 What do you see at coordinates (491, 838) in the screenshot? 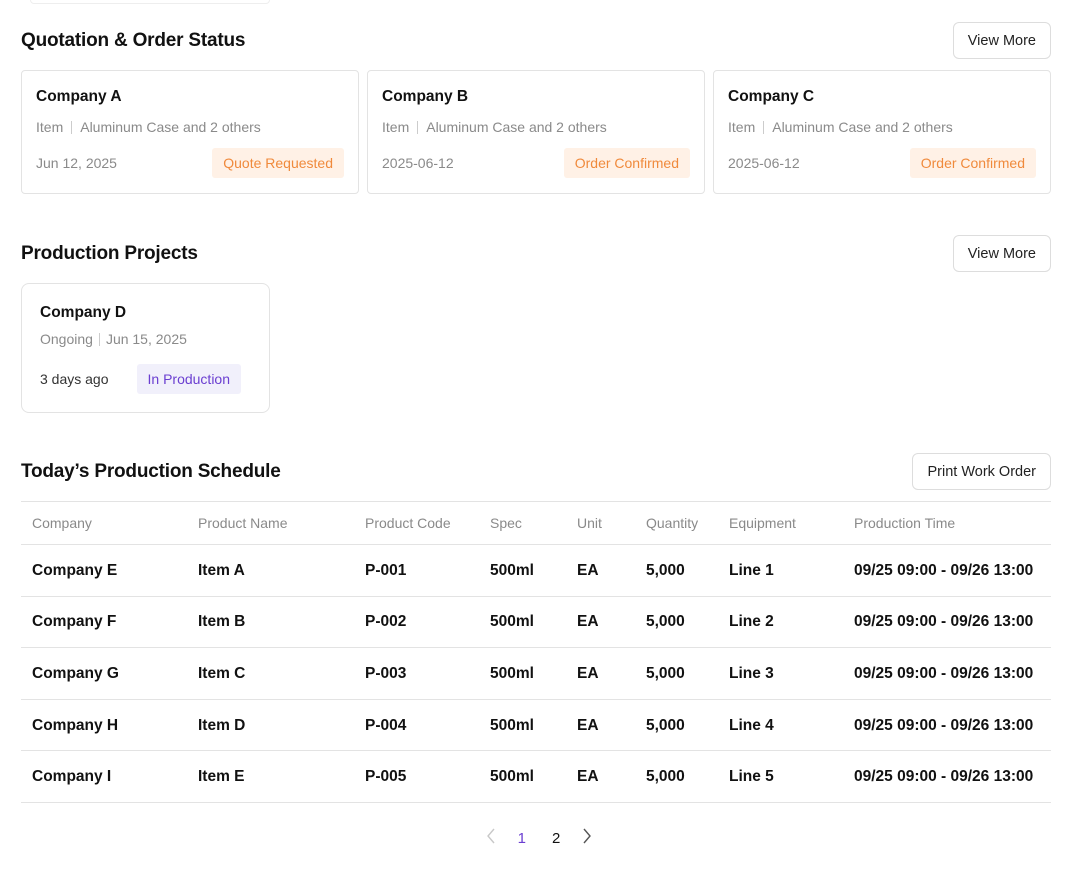
I see `chevron-left-icon` at bounding box center [491, 838].